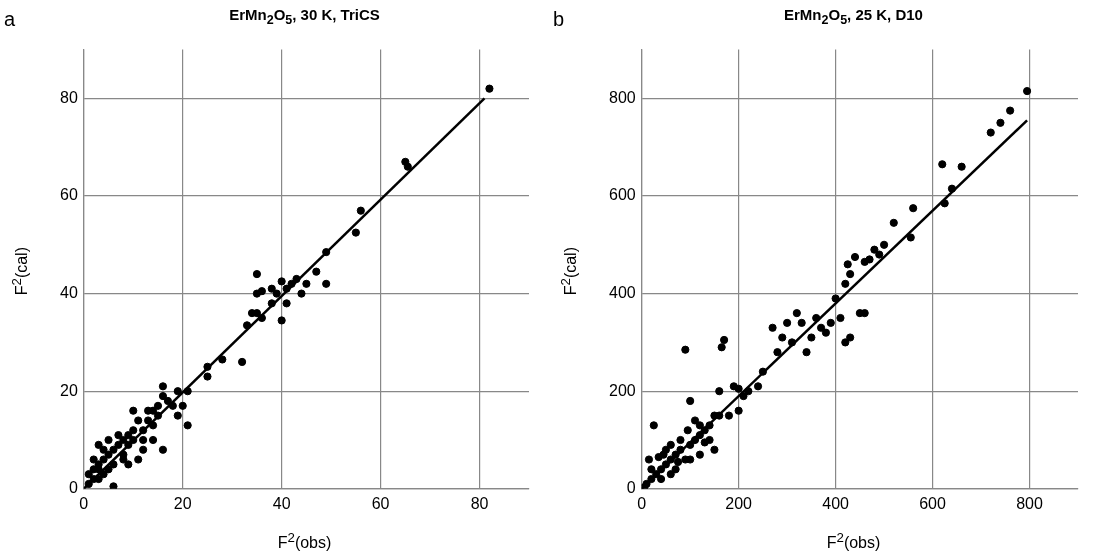  I want to click on y-tick-label: 80, so click(69, 97).